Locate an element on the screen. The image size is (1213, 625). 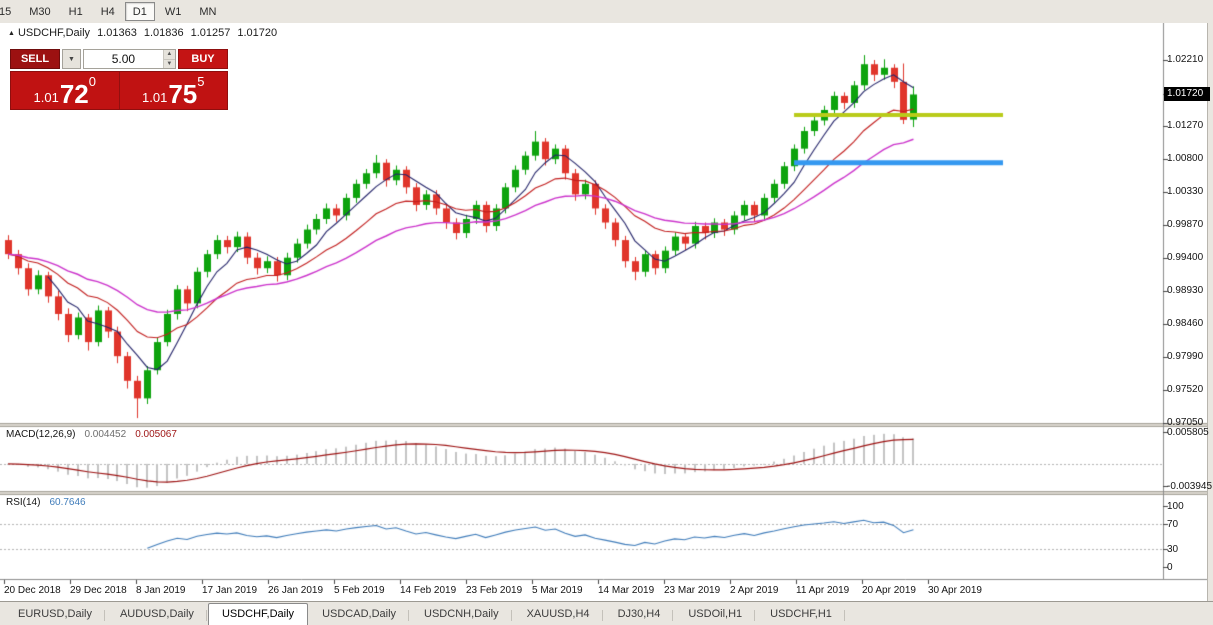
bid-ask-panel: 1.01 72 0 1.01 75 5 is located at coordinates (119, 90).